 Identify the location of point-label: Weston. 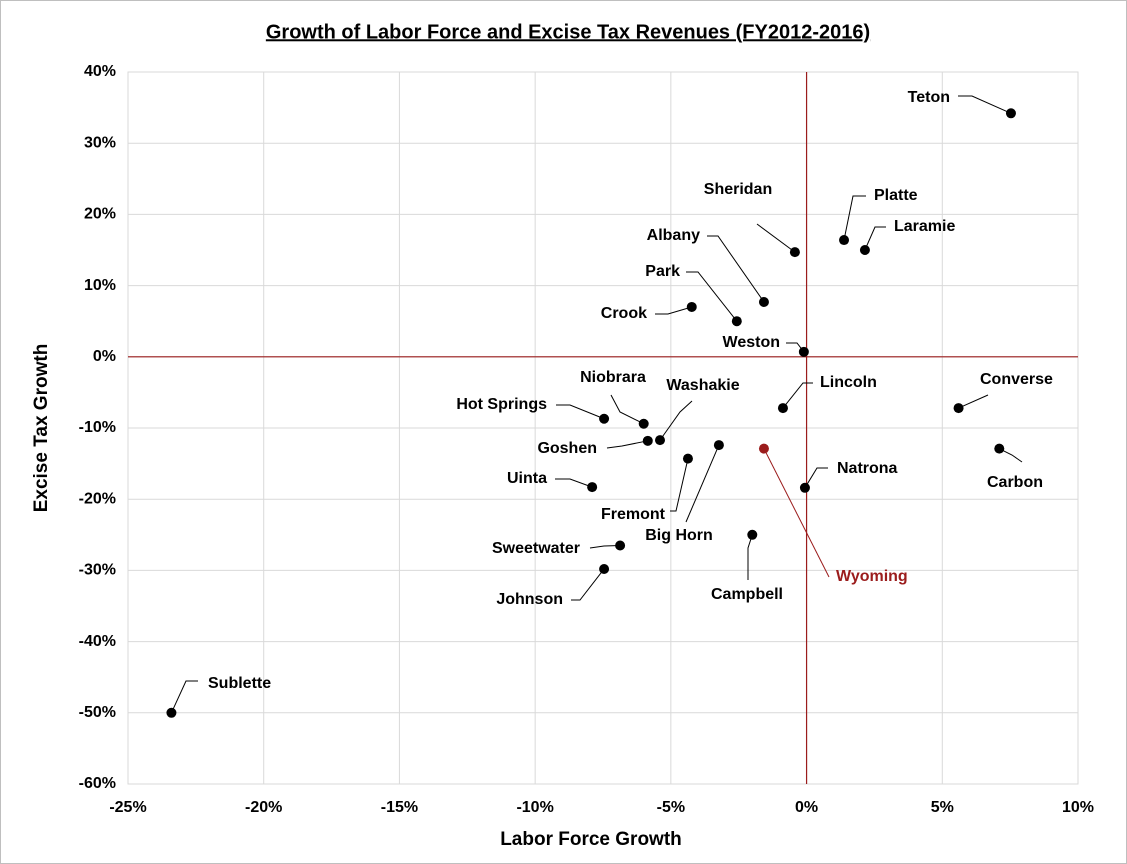
(751, 342).